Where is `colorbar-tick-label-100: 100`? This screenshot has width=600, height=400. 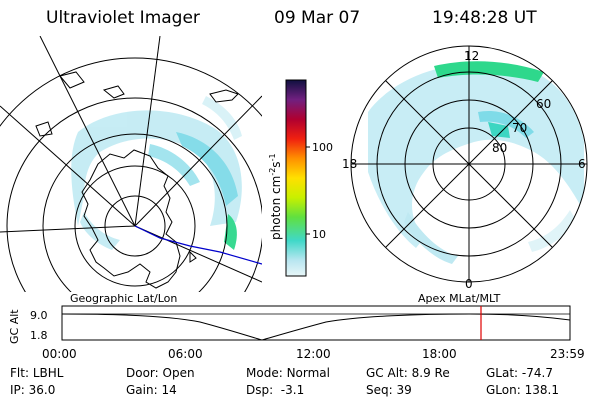 colorbar-tick-label-100: 100 is located at coordinates (322, 147).